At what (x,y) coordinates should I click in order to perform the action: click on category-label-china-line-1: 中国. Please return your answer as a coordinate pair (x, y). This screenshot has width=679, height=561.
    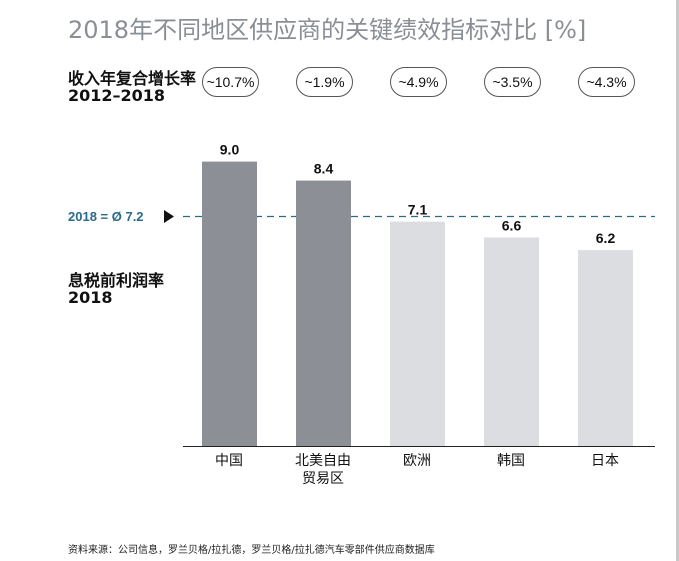
    Looking at the image, I should click on (229, 461).